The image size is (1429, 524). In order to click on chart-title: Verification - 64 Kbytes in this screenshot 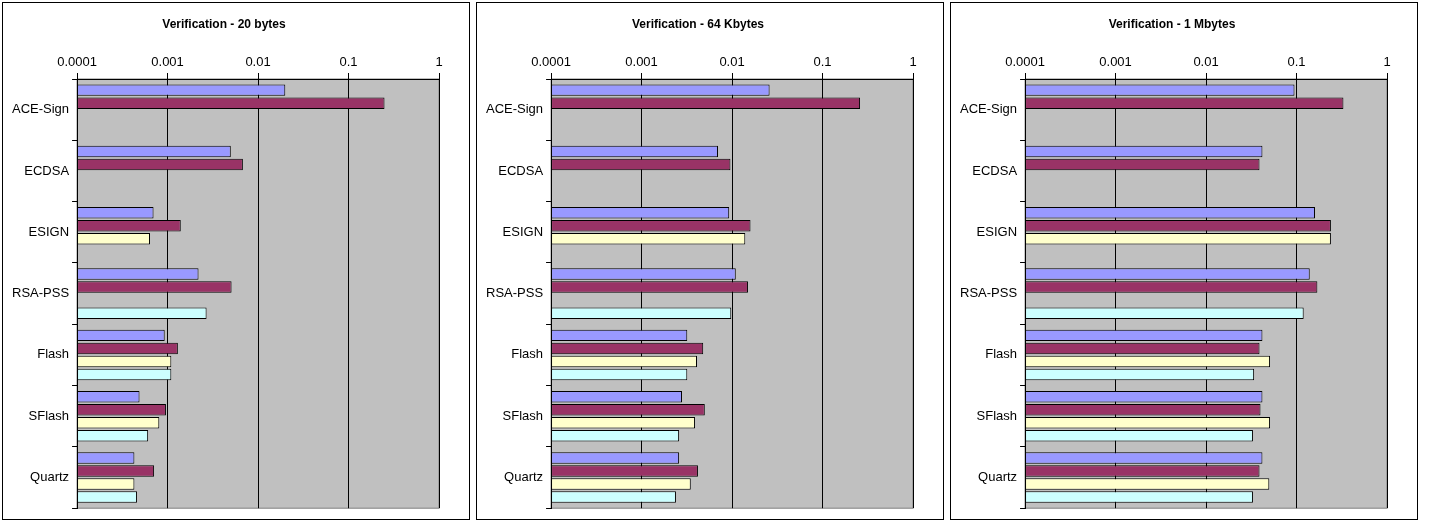, I will do `click(698, 23)`.